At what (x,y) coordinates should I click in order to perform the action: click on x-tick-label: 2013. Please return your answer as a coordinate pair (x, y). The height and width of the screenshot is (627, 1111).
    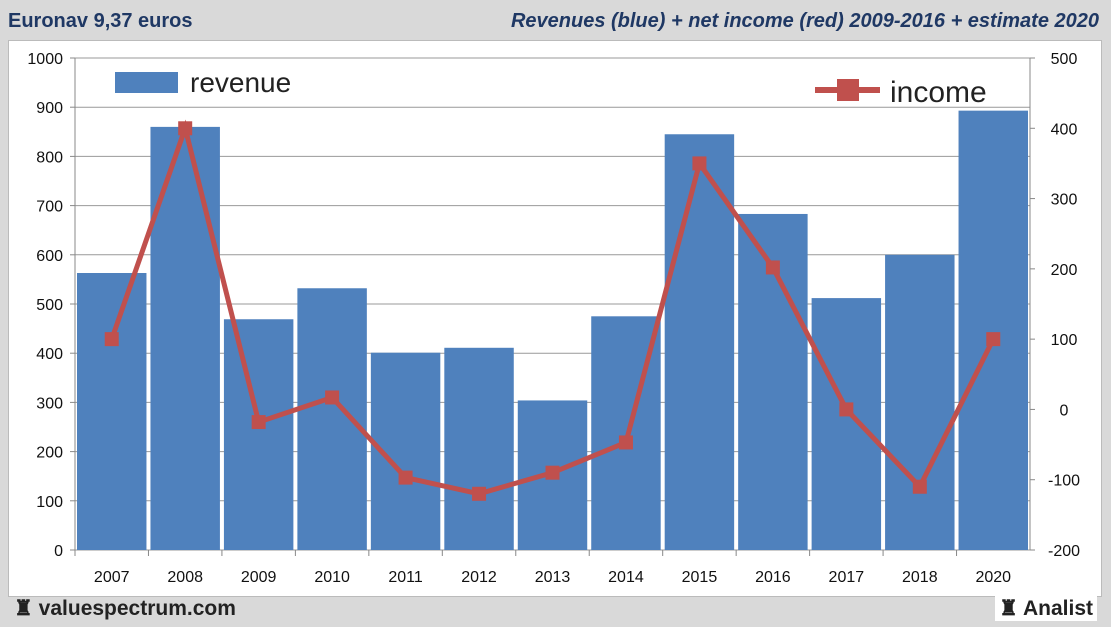
    Looking at the image, I should click on (553, 577).